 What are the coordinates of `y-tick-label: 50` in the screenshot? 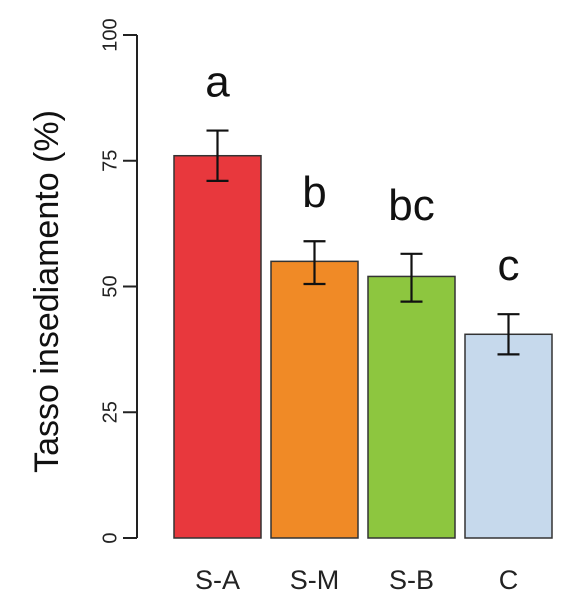 It's located at (110, 286).